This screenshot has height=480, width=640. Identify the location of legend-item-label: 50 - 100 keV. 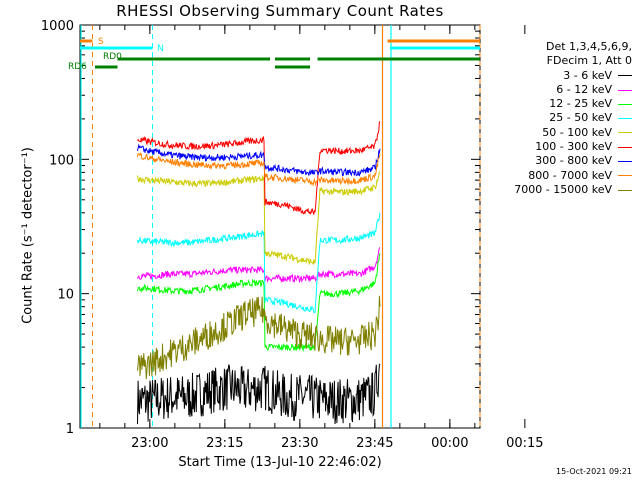
(577, 132).